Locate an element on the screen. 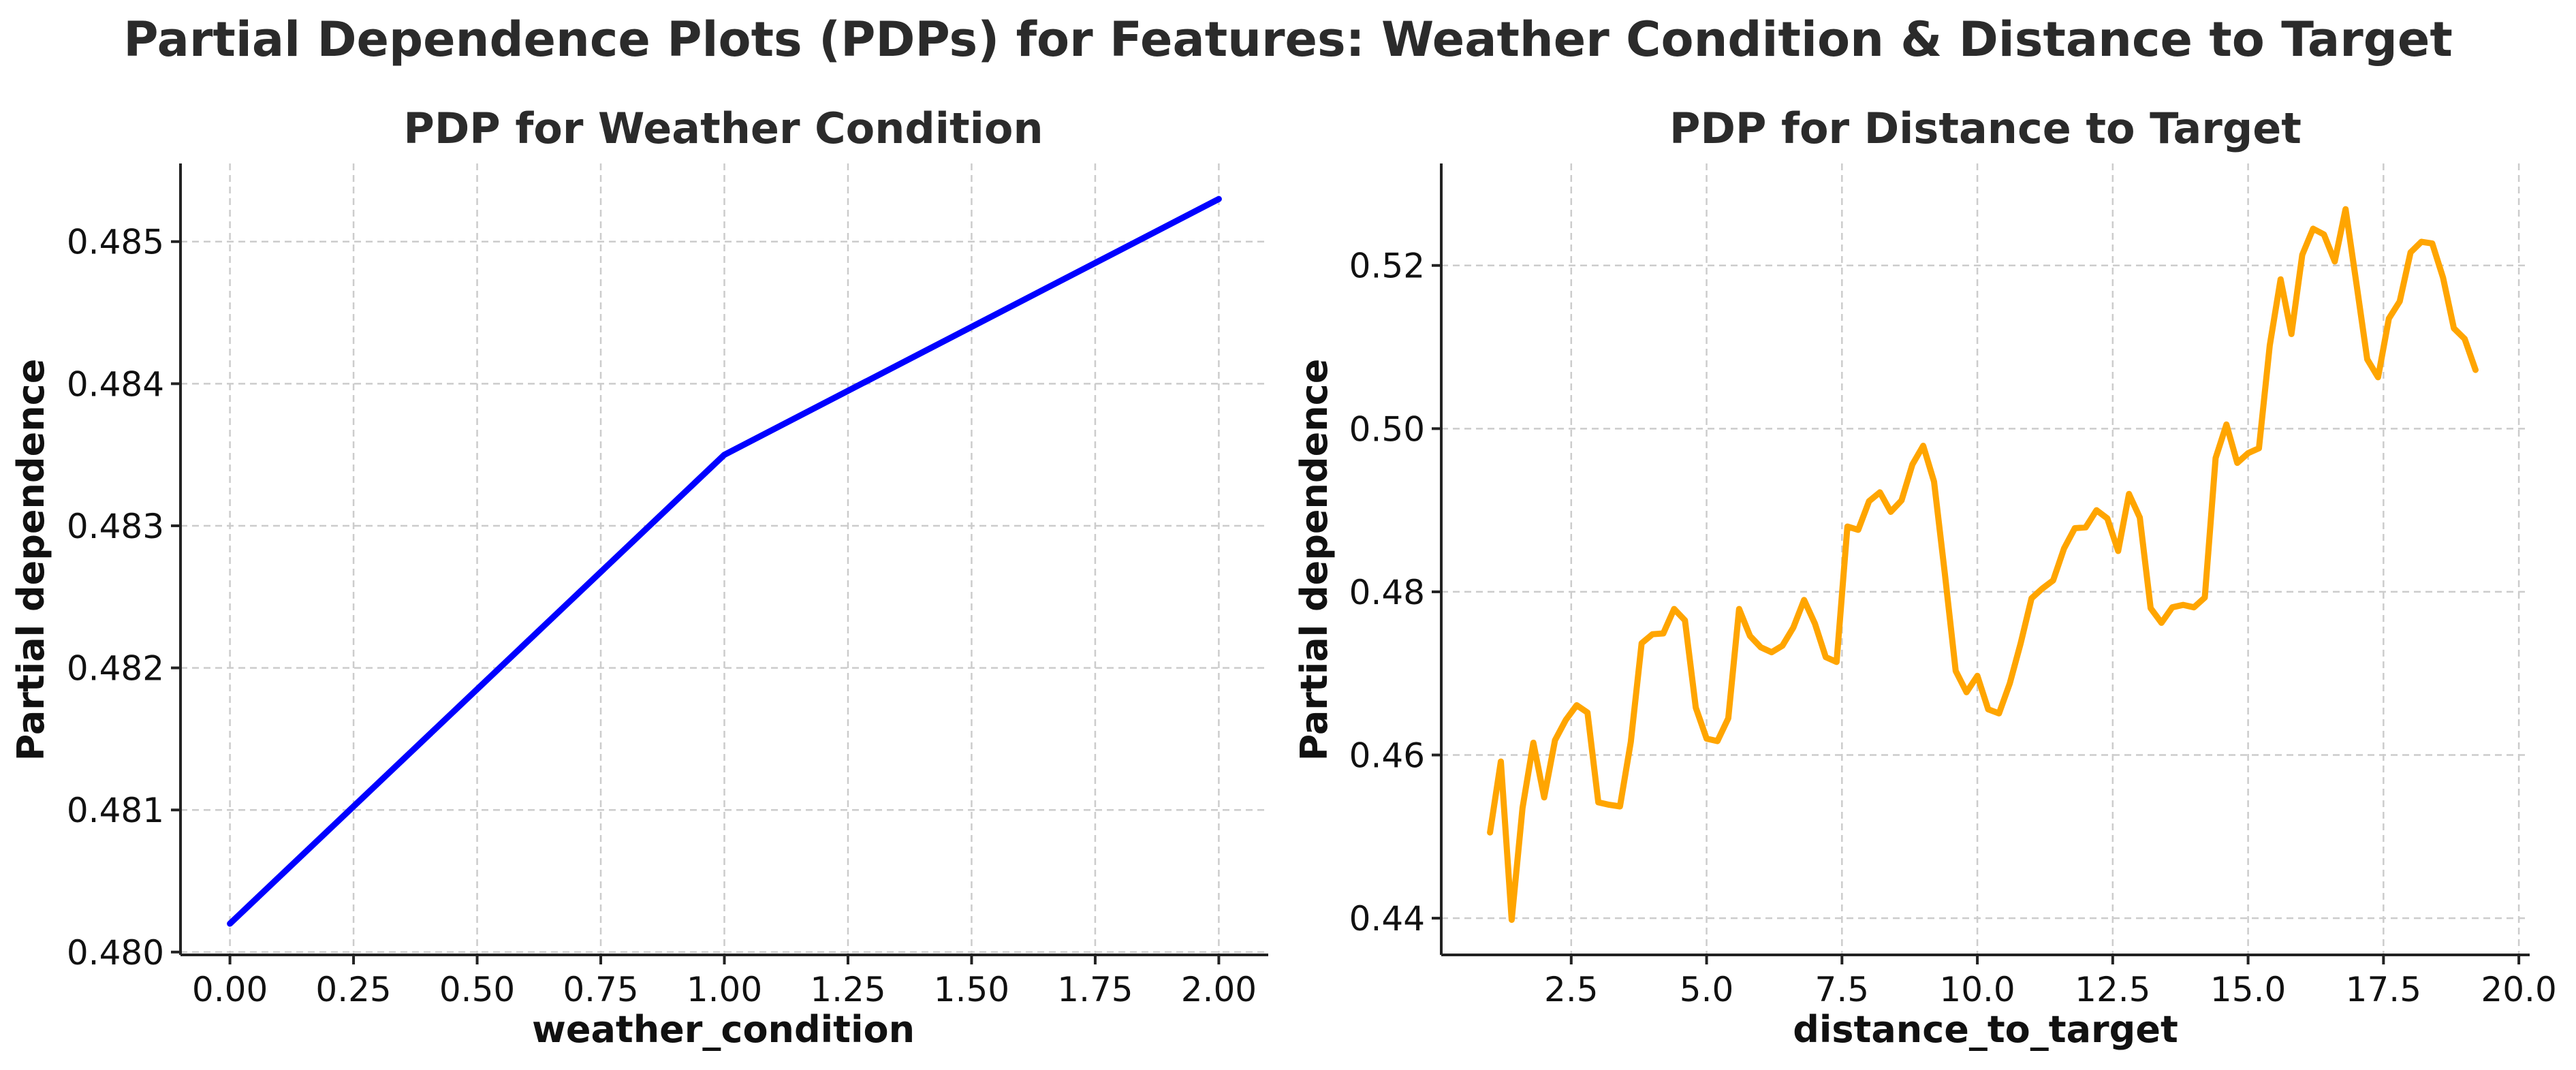  distance-x-tick-label: 7.5 is located at coordinates (1842, 990).